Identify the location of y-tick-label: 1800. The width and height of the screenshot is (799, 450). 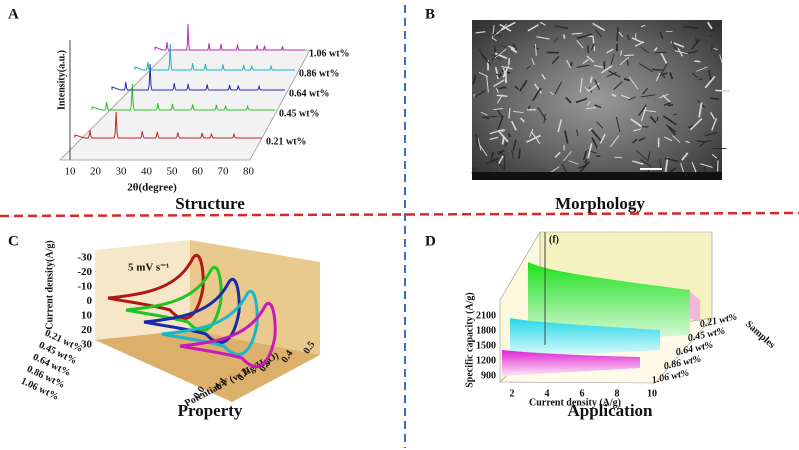
(486, 330).